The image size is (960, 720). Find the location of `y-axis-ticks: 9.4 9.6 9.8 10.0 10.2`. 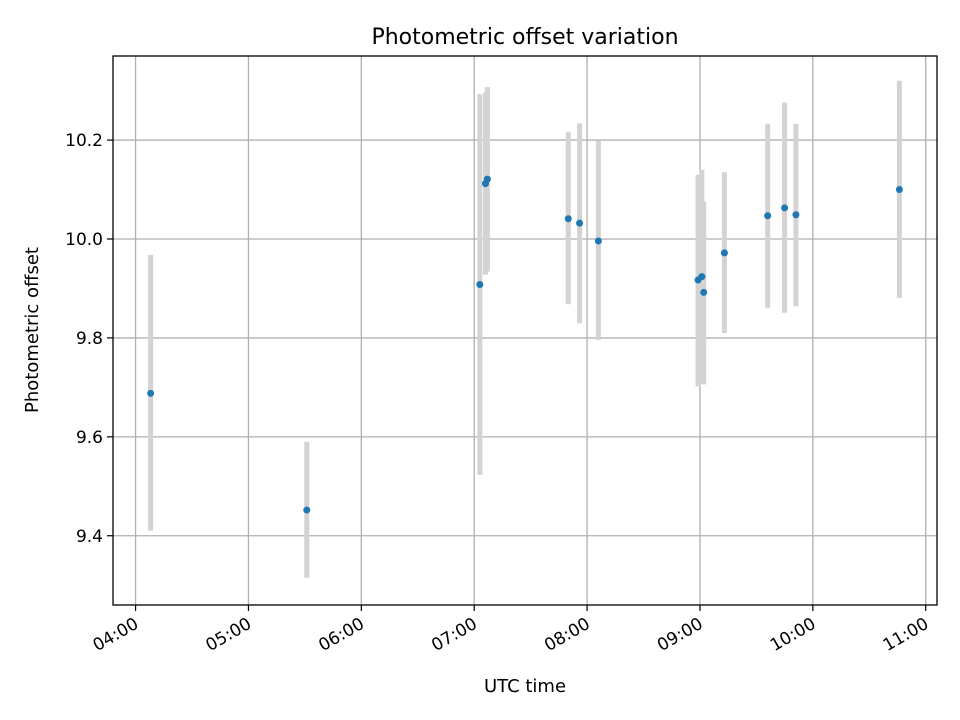

y-axis-ticks: 9.4 9.6 9.8 10.0 10.2 is located at coordinates (89, 339).